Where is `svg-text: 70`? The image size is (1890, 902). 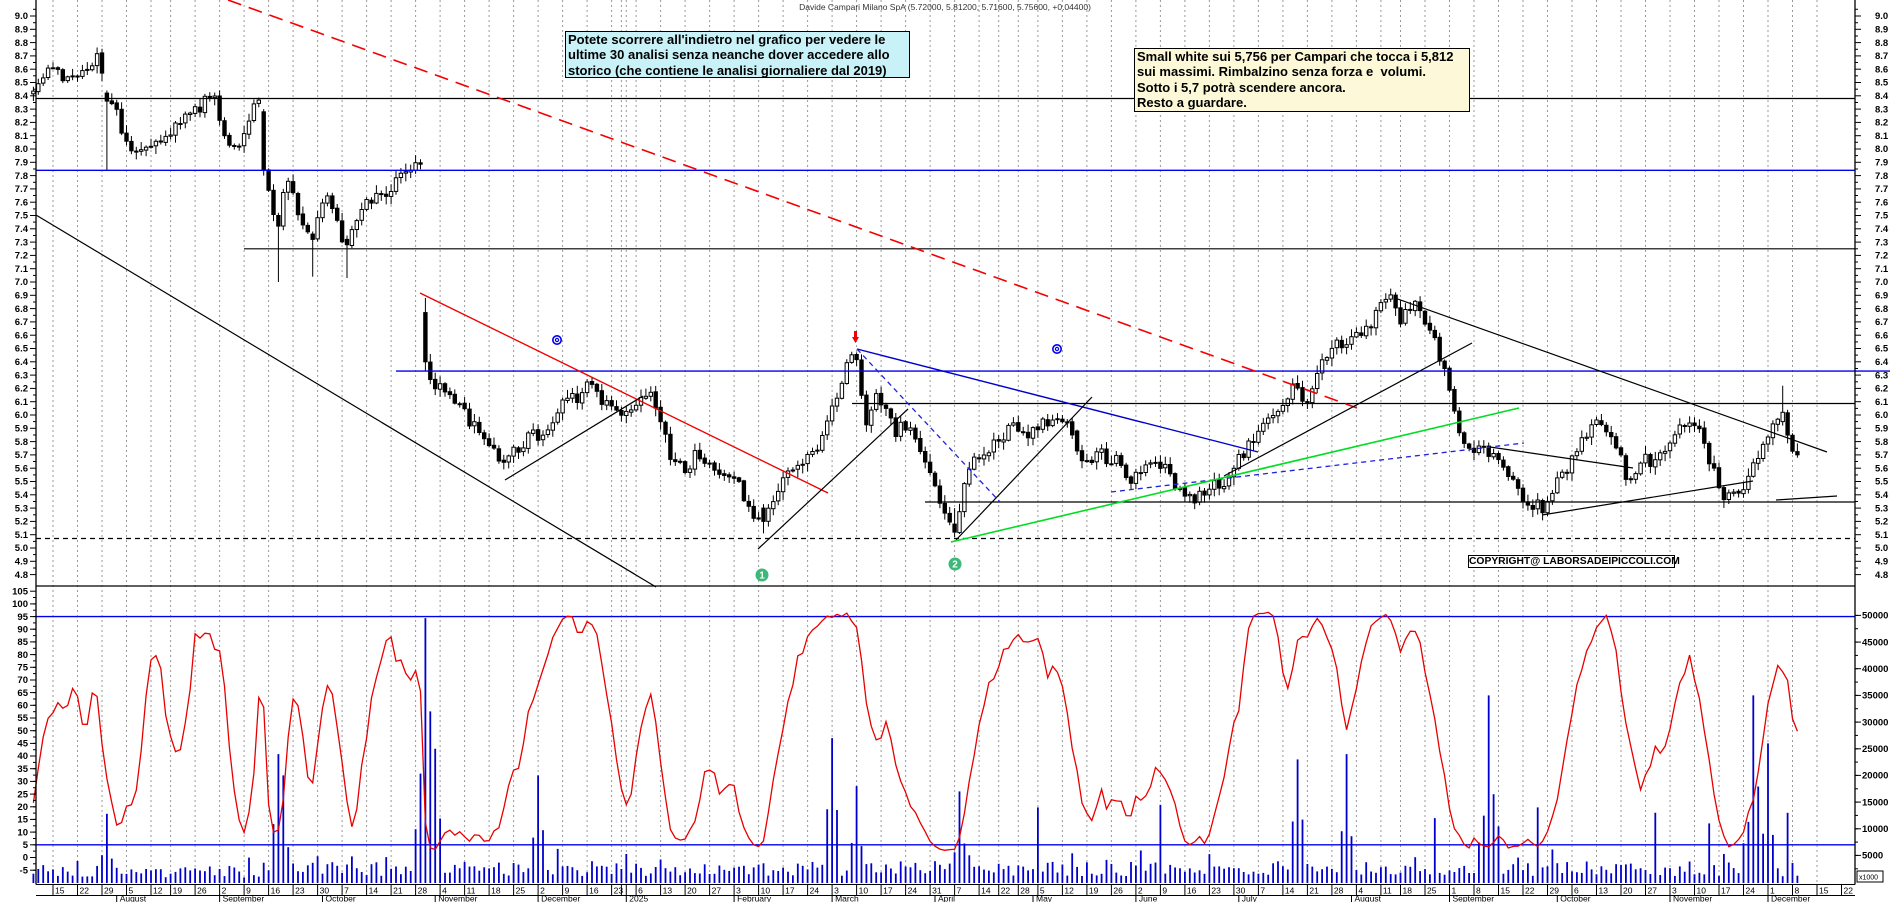
svg-text: 70 is located at coordinates (22, 680).